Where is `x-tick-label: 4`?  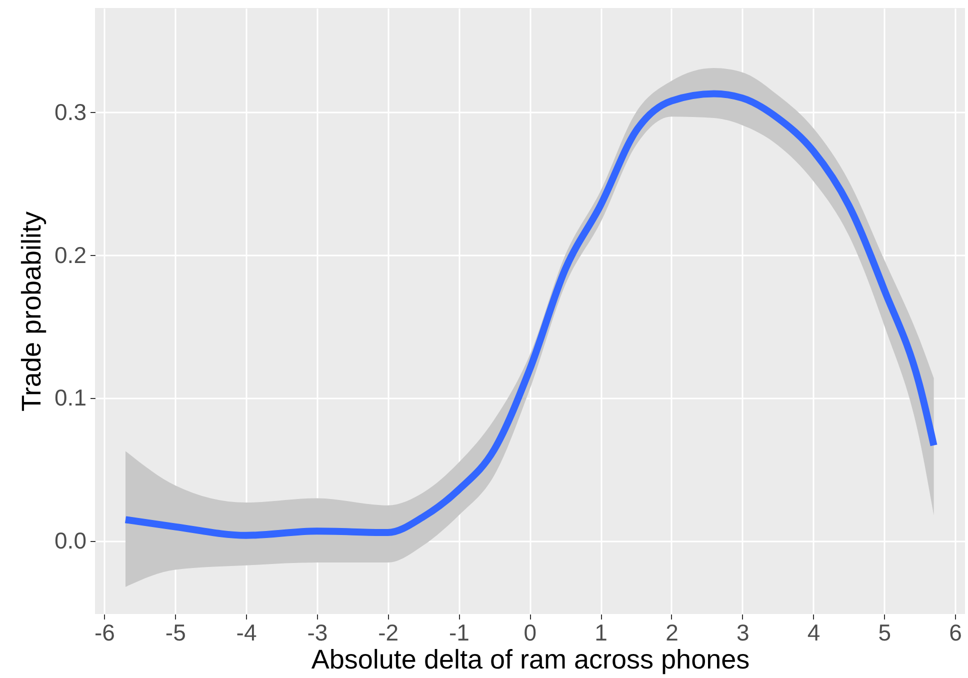
x-tick-label: 4 is located at coordinates (813, 633).